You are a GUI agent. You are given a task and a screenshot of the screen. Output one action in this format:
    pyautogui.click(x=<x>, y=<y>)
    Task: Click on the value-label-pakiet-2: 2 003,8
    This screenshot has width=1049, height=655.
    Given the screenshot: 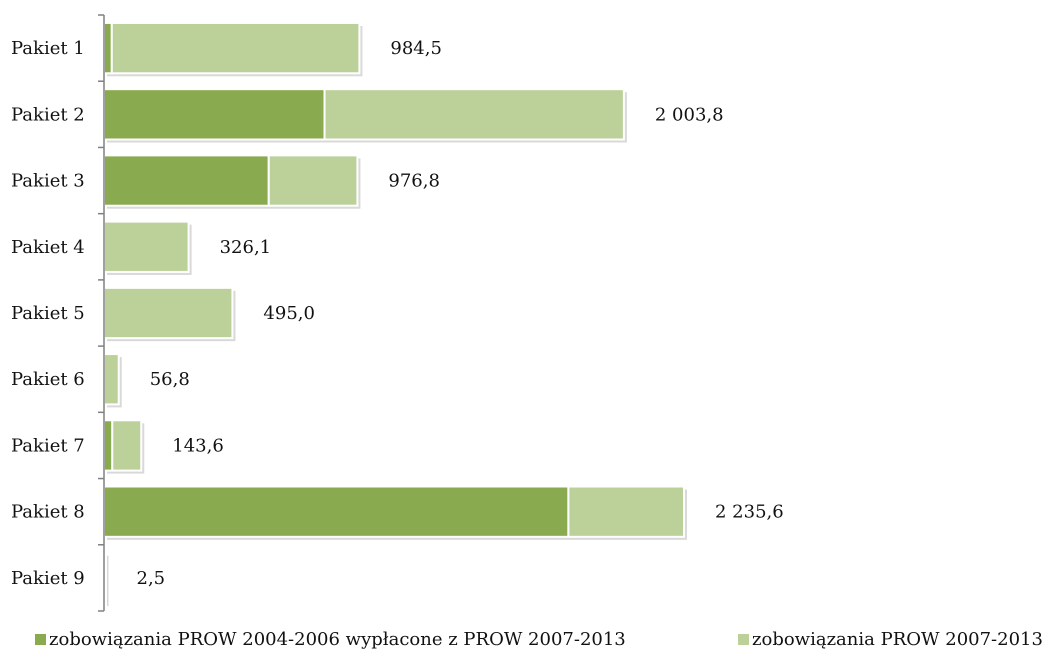 What is the action you would take?
    pyautogui.click(x=689, y=114)
    